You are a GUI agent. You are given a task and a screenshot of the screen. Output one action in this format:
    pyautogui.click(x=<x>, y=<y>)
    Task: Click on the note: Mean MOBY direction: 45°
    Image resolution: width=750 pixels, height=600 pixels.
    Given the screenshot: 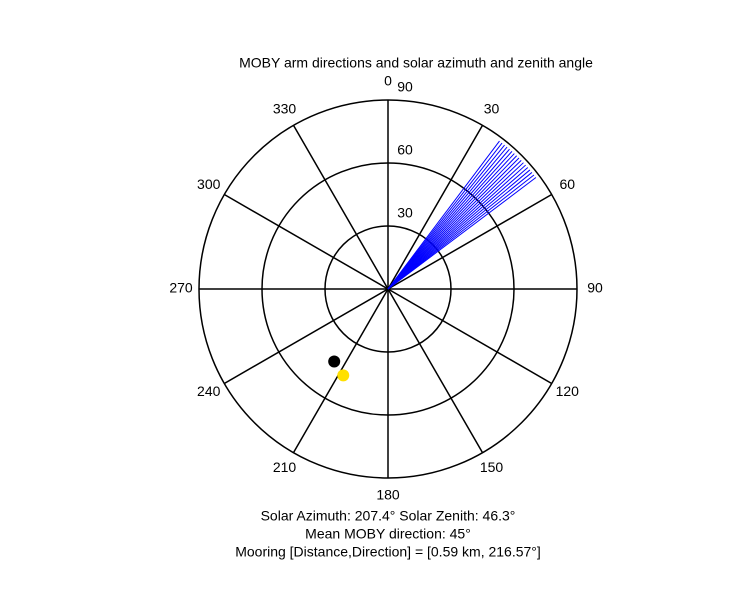 What is the action you would take?
    pyautogui.click(x=388, y=534)
    